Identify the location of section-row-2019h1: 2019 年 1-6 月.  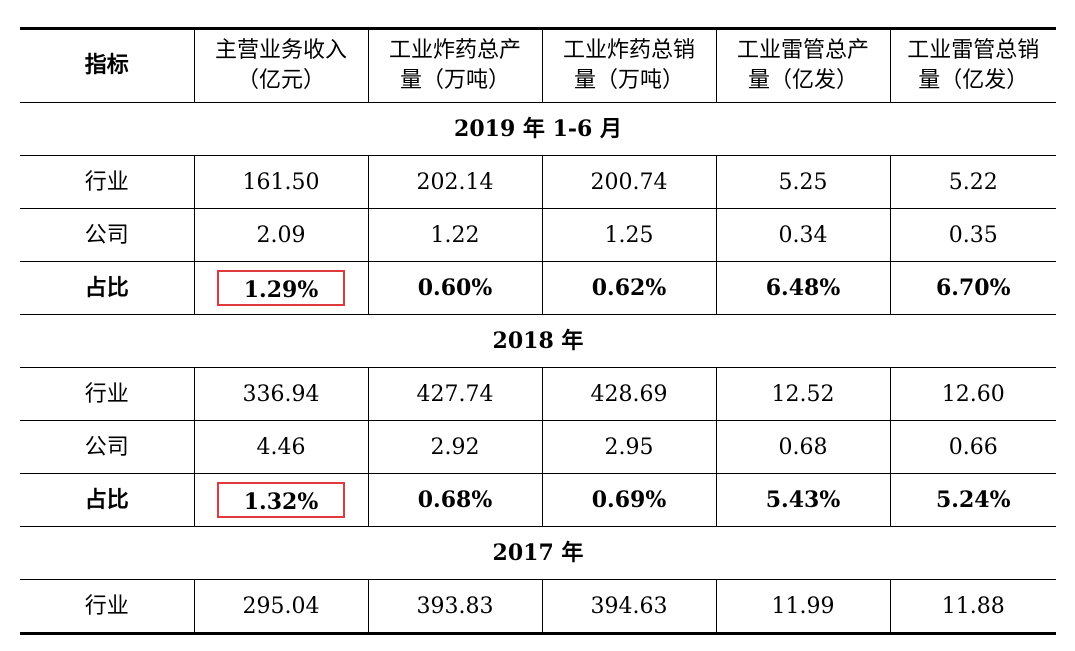
(538, 129).